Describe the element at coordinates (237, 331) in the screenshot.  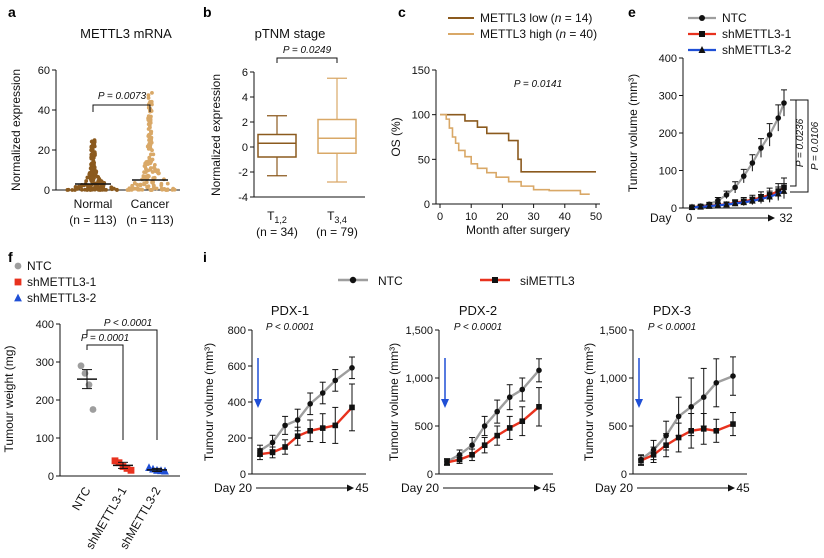
I see `panel-pdx1-y-tick-label: 800` at that location.